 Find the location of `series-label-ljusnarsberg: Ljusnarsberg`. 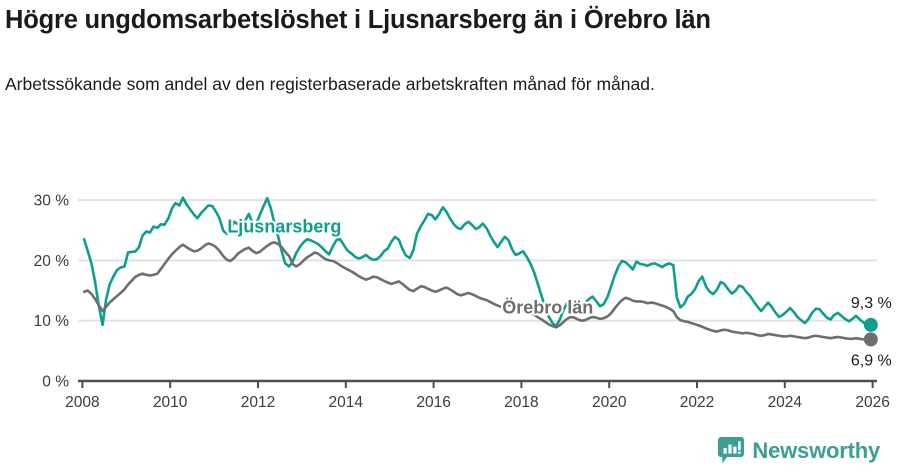

series-label-ljusnarsberg: Ljusnarsberg is located at coordinates (284, 227).